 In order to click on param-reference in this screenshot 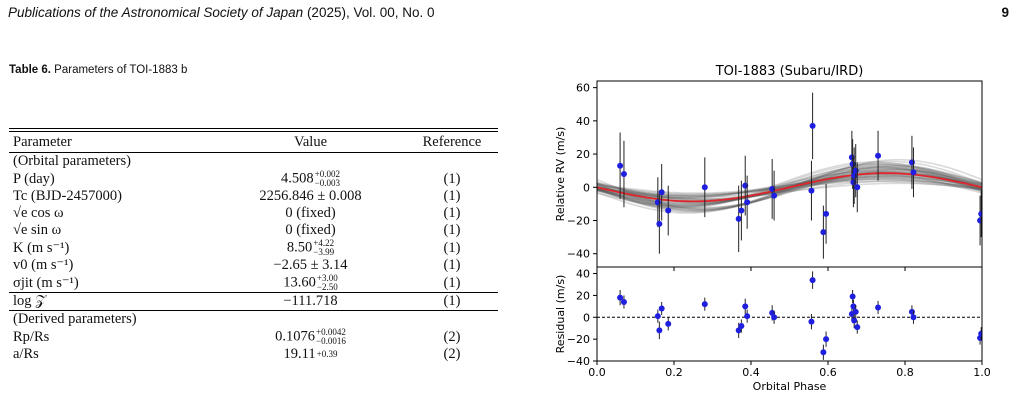, I will do `click(452, 319)`.